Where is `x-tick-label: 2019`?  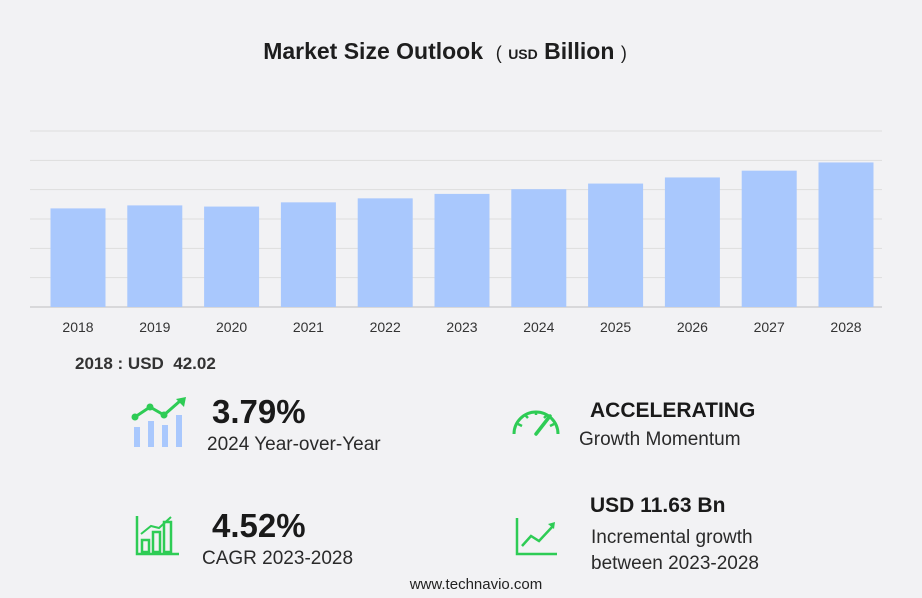
x-tick-label: 2019 is located at coordinates (154, 327).